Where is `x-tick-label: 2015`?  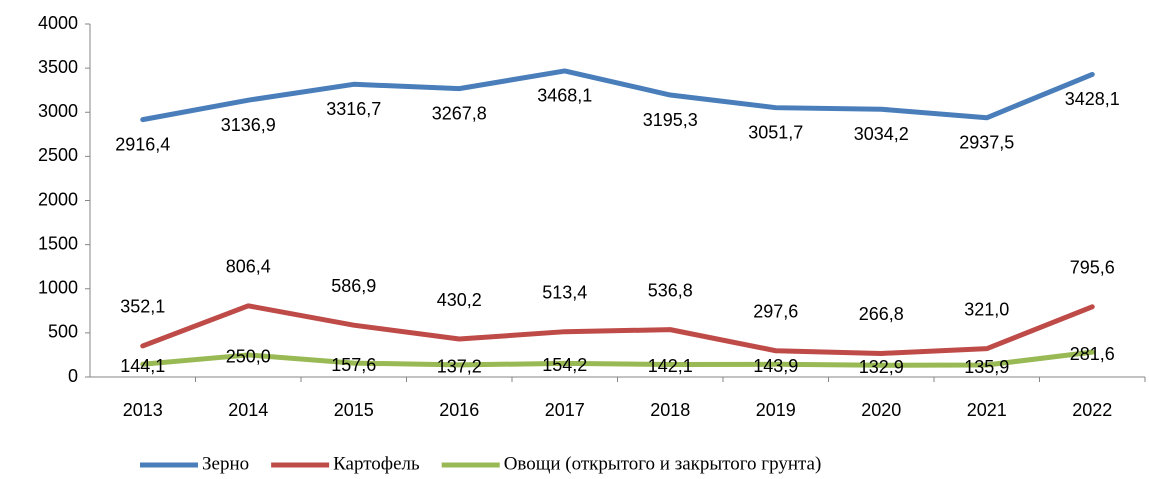
x-tick-label: 2015 is located at coordinates (354, 410).